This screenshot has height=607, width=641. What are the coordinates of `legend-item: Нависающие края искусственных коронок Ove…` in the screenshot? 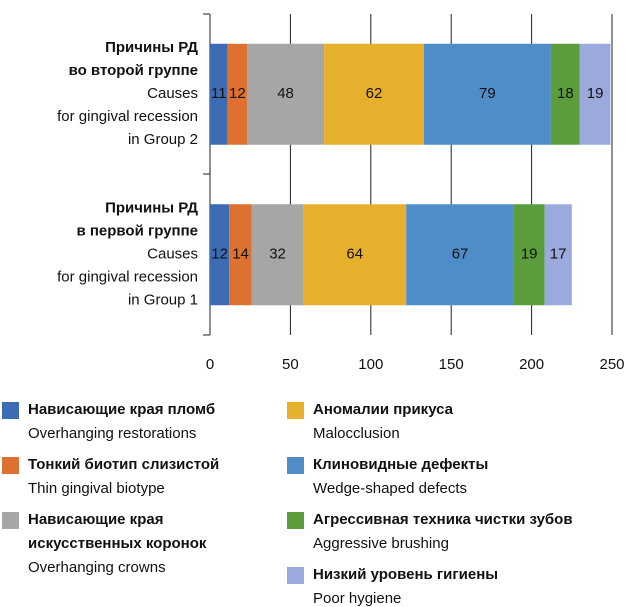 It's located at (135, 544).